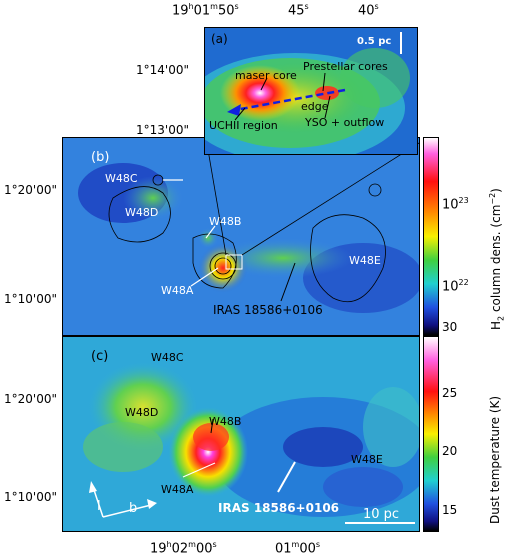 The width and height of the screenshot is (510, 558). What do you see at coordinates (225, 221) in the screenshot?
I see `label-w48b-b: W48B` at bounding box center [225, 221].